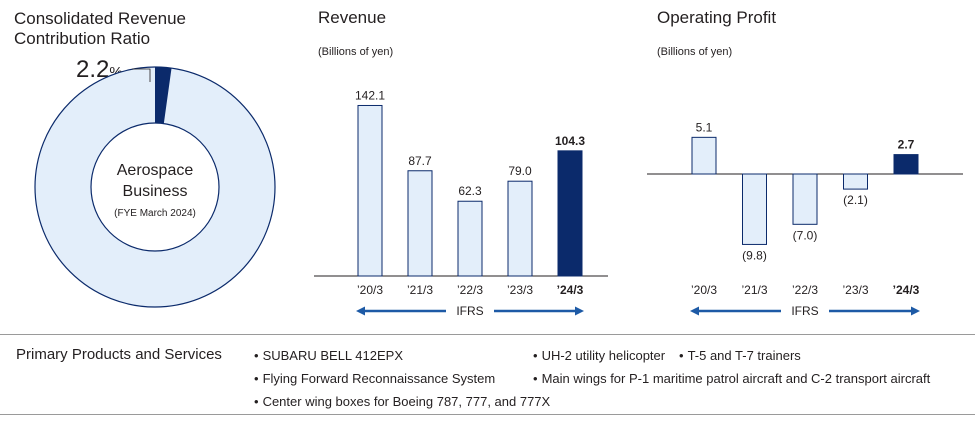 This screenshot has width=975, height=429. Describe the element at coordinates (141, 75) in the screenshot. I see `donut-leader-line` at that location.